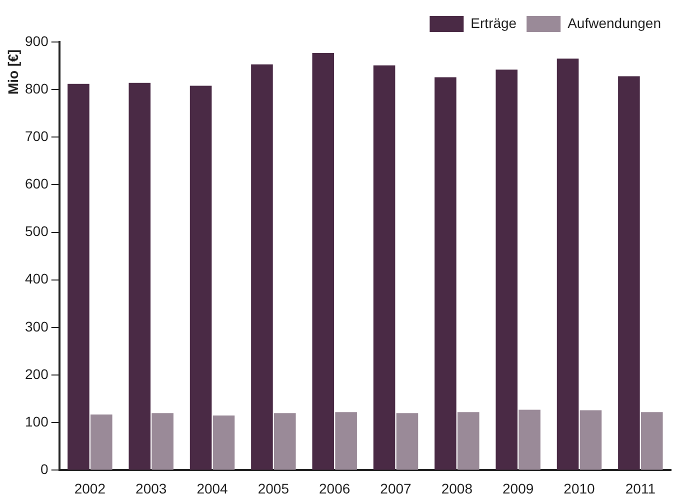 This screenshot has width=679, height=501. Describe the element at coordinates (493, 22) in the screenshot. I see `legend-label: Erträge` at that location.